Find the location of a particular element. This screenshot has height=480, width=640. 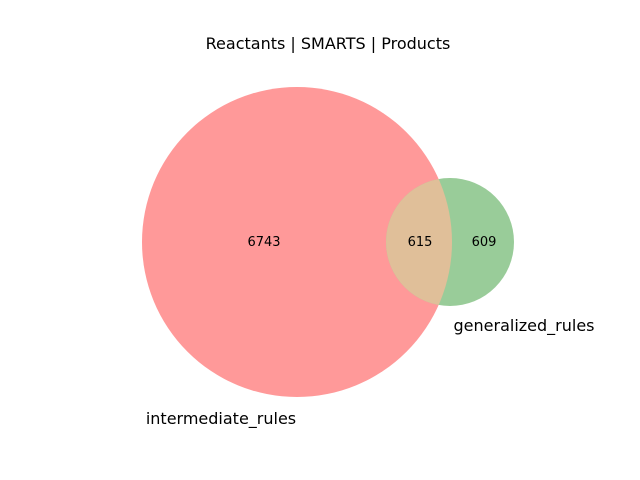

left-set-label: intermediate_rules is located at coordinates (221, 419).